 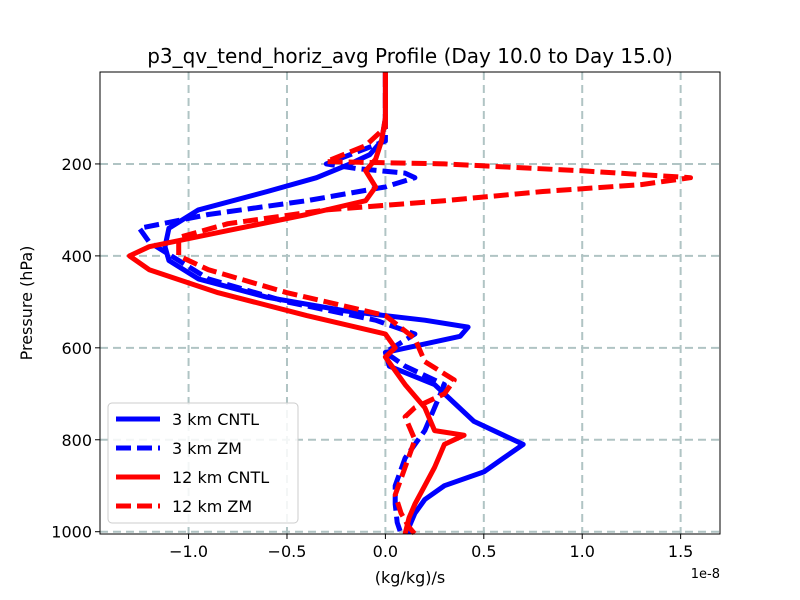 I want to click on legend-box, so click(x=203, y=463).